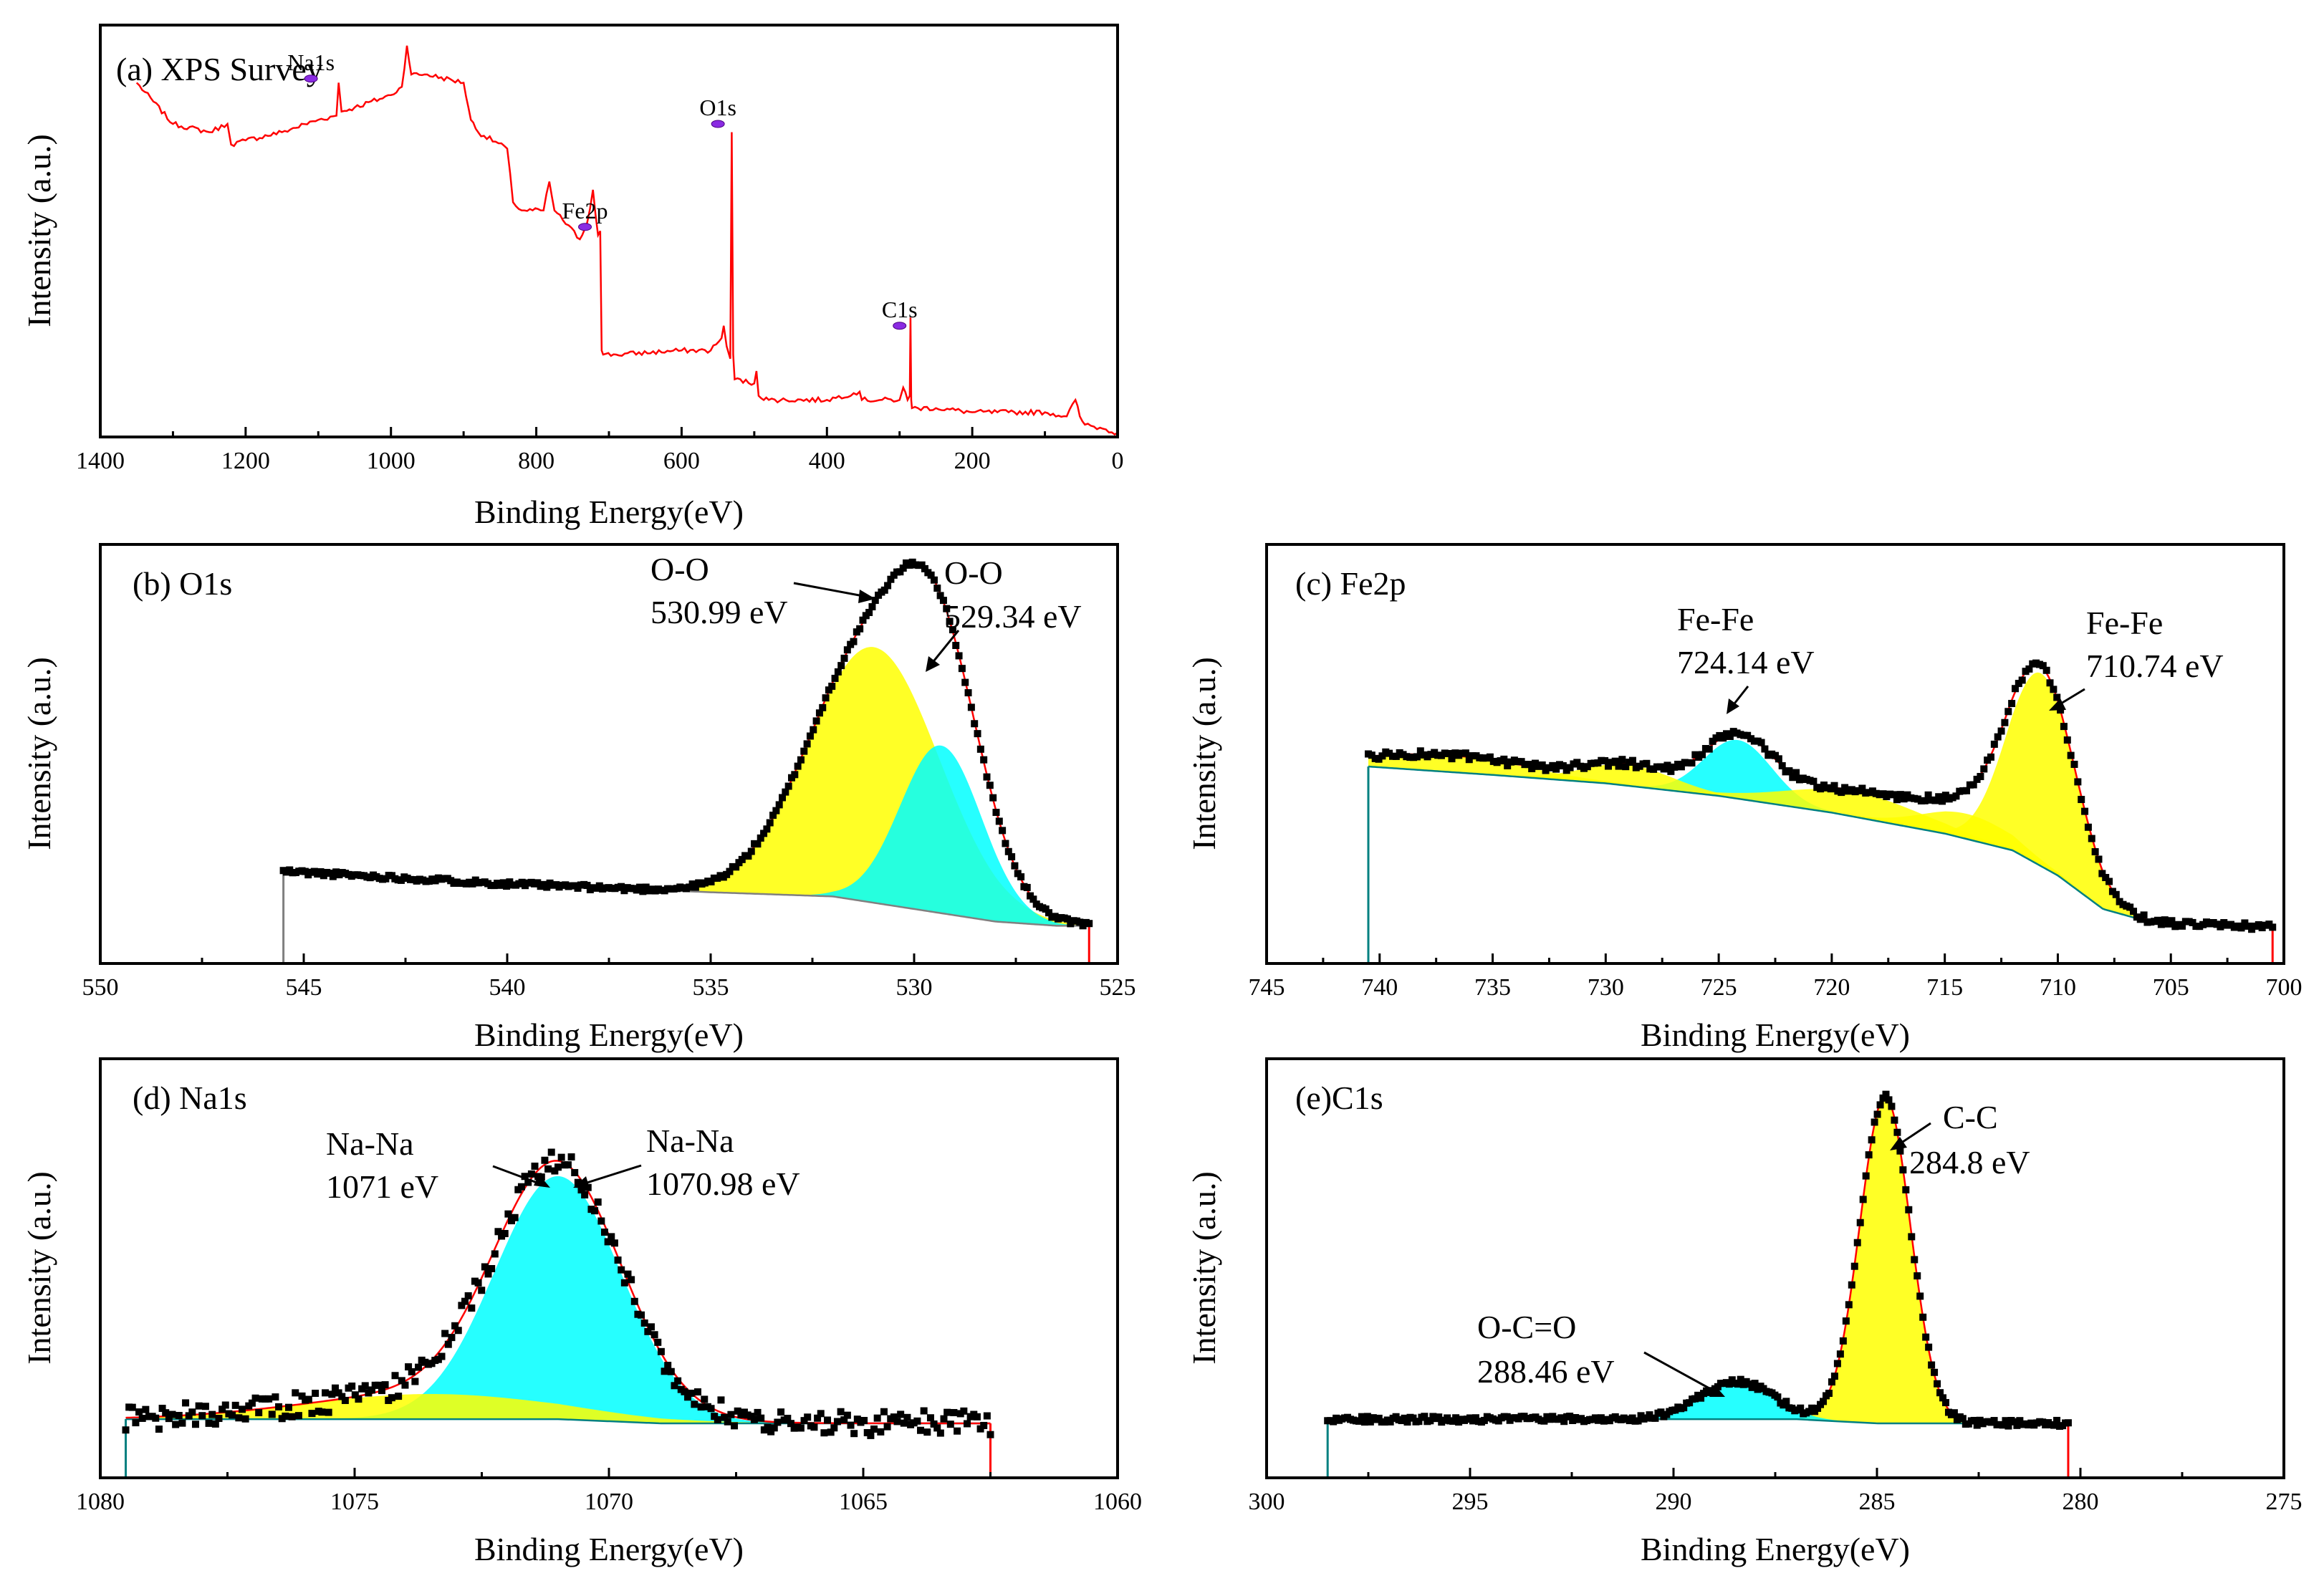 The image size is (2324, 1591). Describe the element at coordinates (311, 78) in the screenshot. I see `peak-marker` at that location.